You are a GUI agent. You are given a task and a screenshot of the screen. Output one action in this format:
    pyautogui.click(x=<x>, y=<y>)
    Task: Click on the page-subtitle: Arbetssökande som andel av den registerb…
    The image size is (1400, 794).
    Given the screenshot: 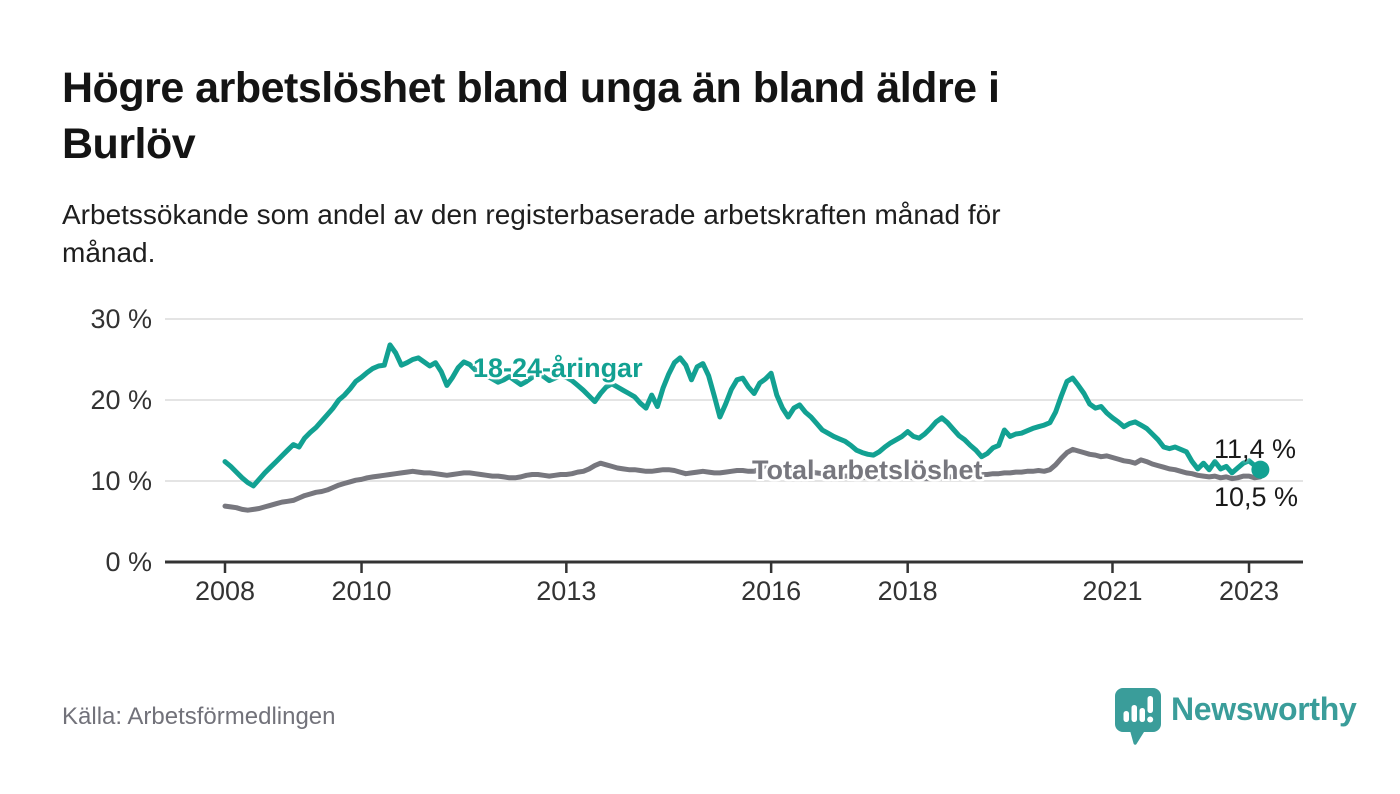 What is the action you would take?
    pyautogui.click(x=702, y=234)
    